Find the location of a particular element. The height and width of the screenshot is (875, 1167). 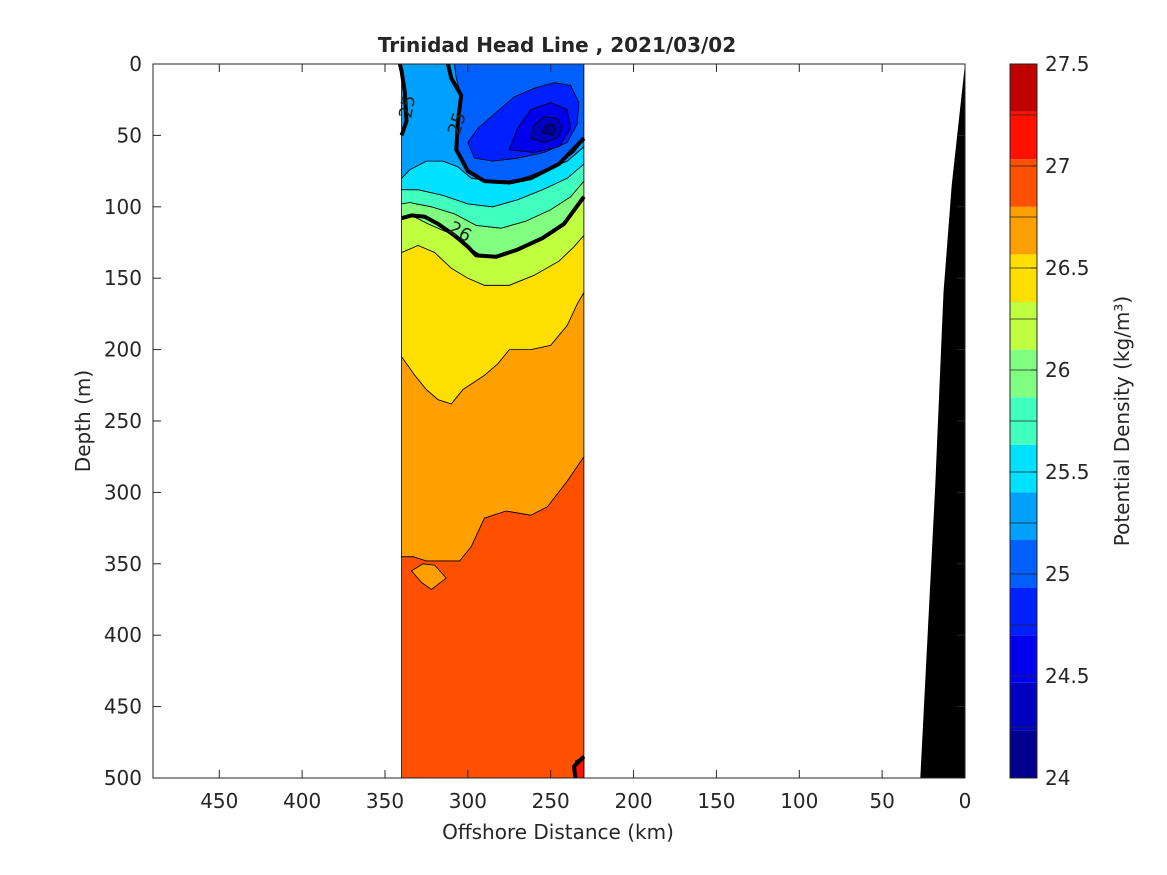

y-tick-label: 150 is located at coordinates (123, 278).